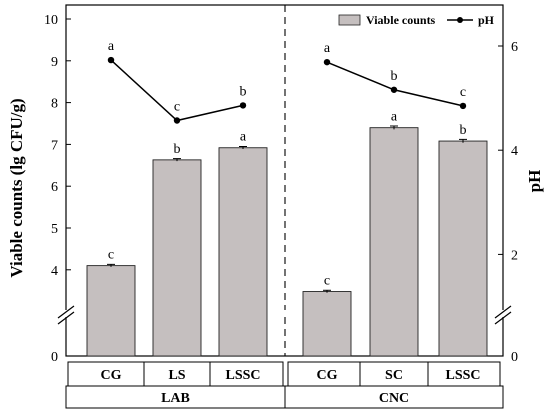  I want to click on y-tick-label: 5, so click(54, 229).